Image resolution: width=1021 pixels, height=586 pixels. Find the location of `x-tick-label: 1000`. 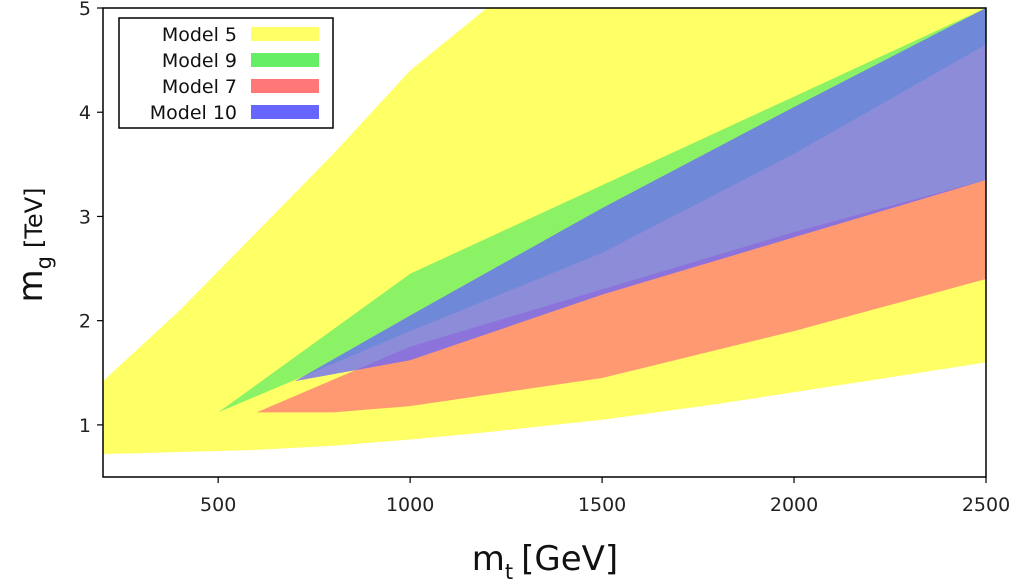

x-tick-label: 1000 is located at coordinates (410, 505).